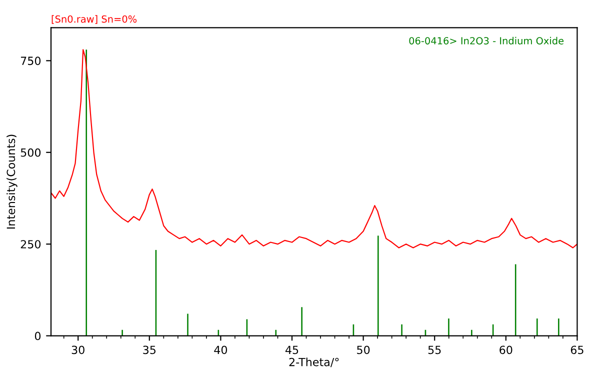 The height and width of the screenshot is (369, 600). I want to click on x-tick-label: 50, so click(363, 350).